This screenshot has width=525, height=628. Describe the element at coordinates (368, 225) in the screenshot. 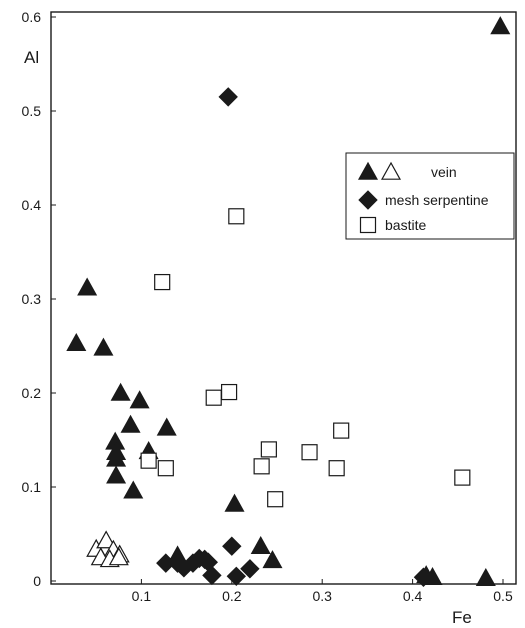

I see `legend-square-icon` at that location.